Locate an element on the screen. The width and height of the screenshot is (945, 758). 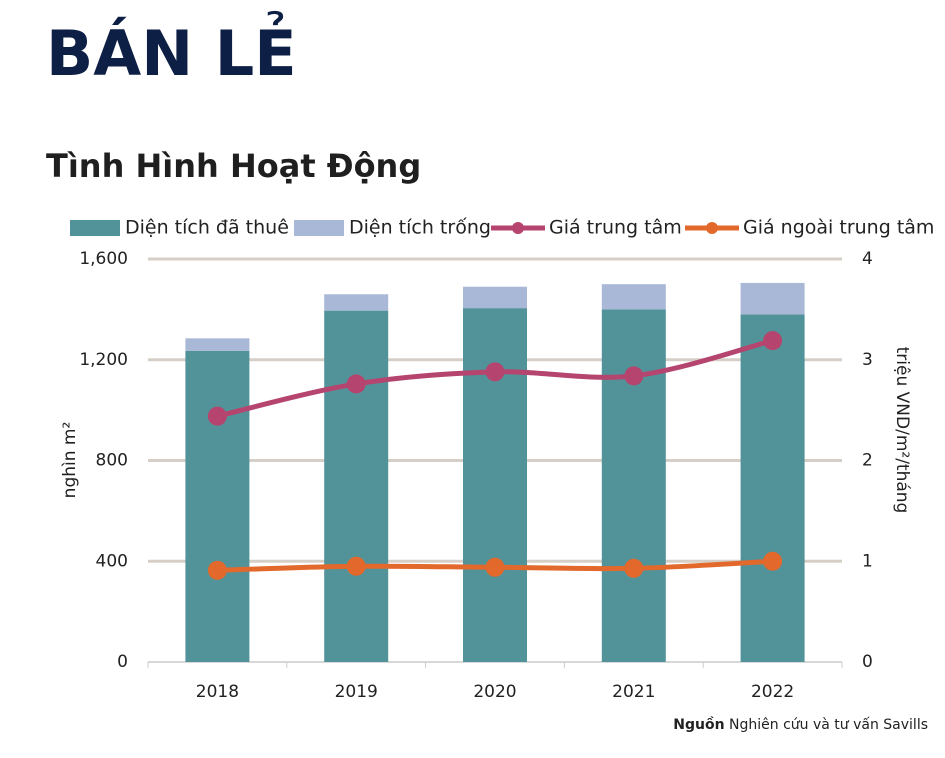
legend-label: Diện tích đã thuê is located at coordinates (207, 228).